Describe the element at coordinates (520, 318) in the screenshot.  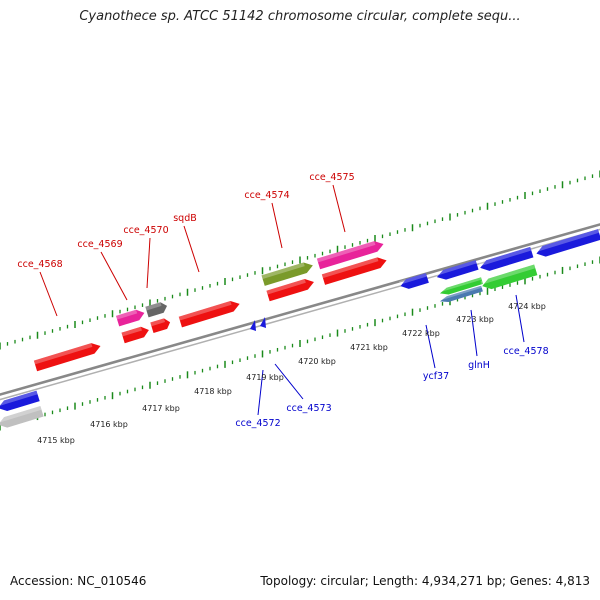
I see `cce_4578-leader` at that location.